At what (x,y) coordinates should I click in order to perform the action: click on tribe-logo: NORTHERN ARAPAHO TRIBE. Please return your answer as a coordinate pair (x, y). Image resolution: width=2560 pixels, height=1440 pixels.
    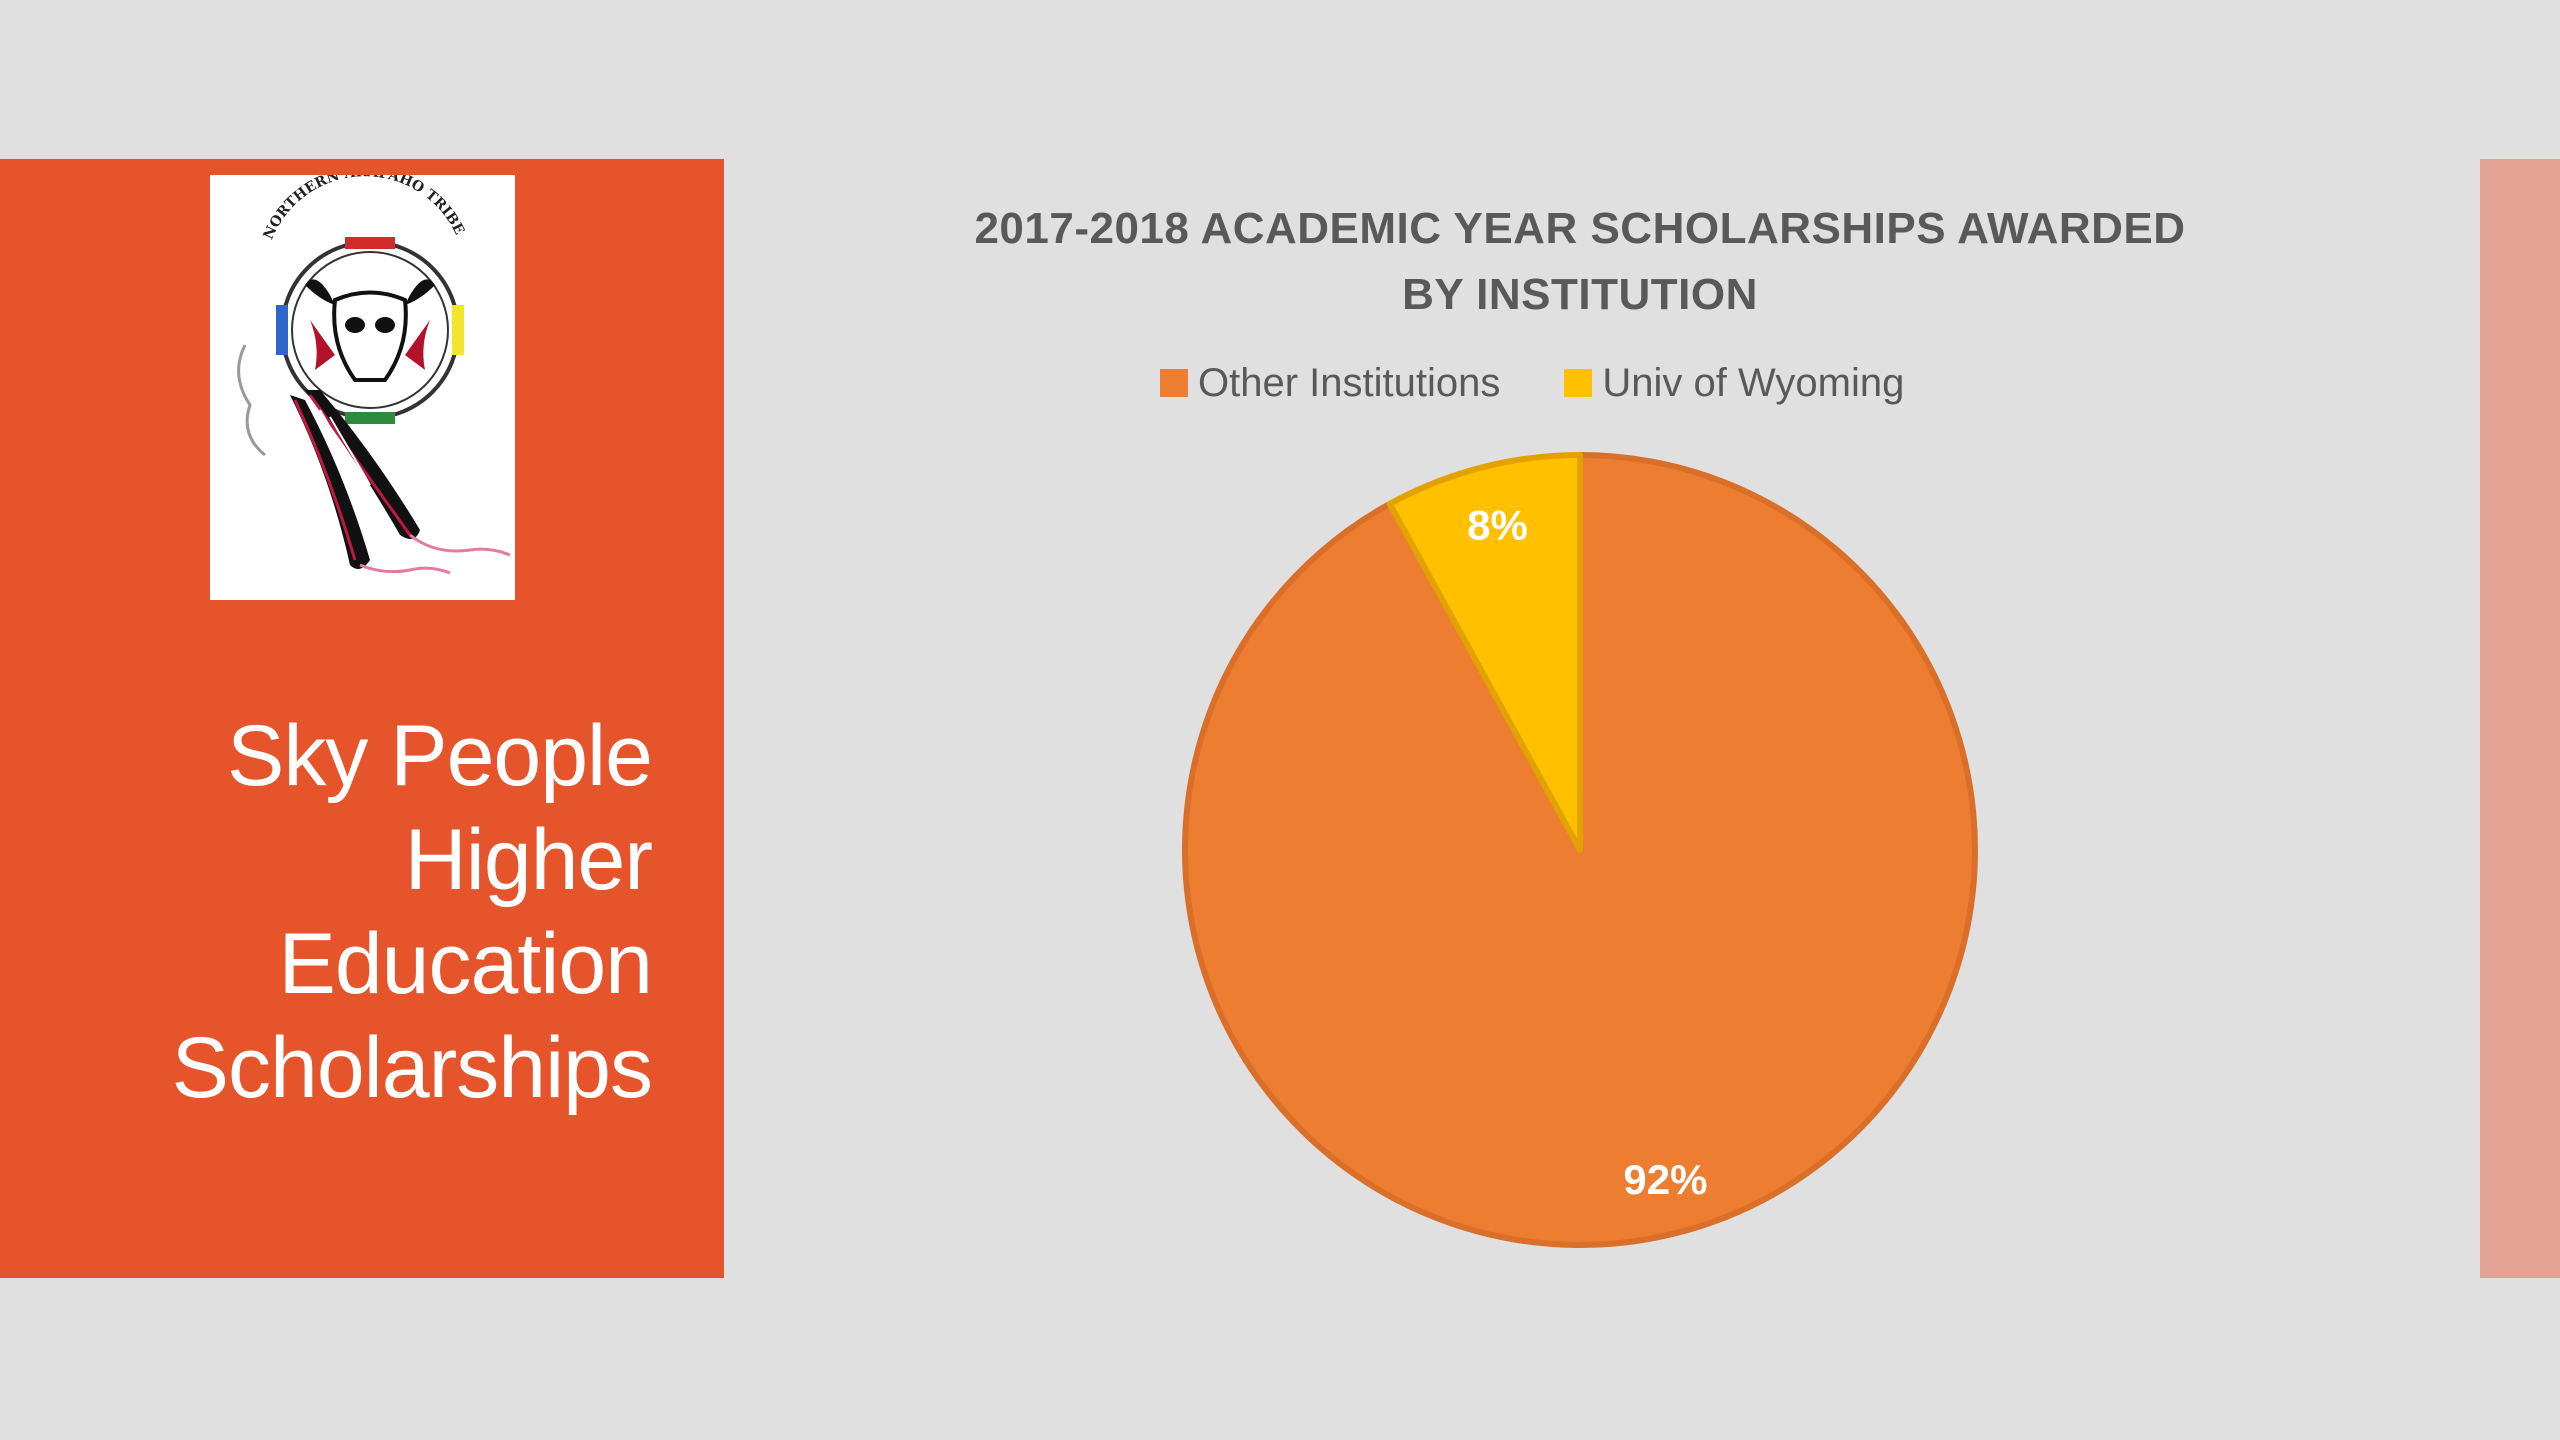
    Looking at the image, I should click on (362, 387).